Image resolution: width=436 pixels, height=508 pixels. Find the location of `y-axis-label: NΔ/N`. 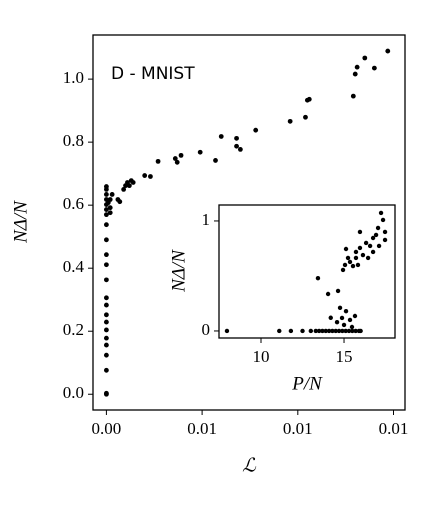

y-axis-label: NΔ/N is located at coordinates (20, 222).